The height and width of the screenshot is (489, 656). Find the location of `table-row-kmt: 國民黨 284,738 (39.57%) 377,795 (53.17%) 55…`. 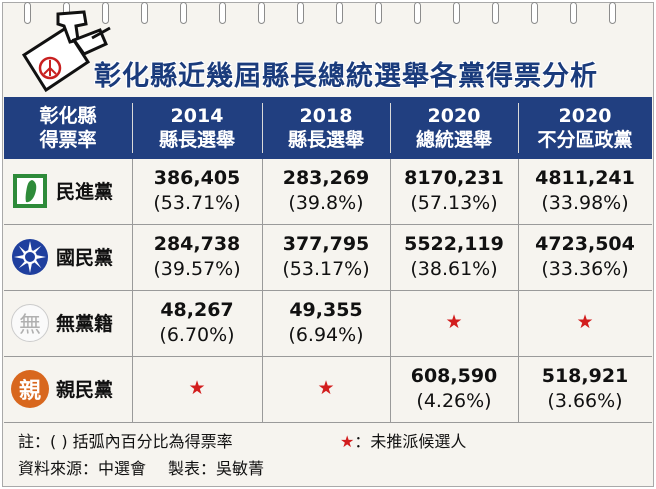

table-row-kmt: 國民黨 284,738 (39.57%) 377,795 (53.17%) 55… is located at coordinates (328, 256).